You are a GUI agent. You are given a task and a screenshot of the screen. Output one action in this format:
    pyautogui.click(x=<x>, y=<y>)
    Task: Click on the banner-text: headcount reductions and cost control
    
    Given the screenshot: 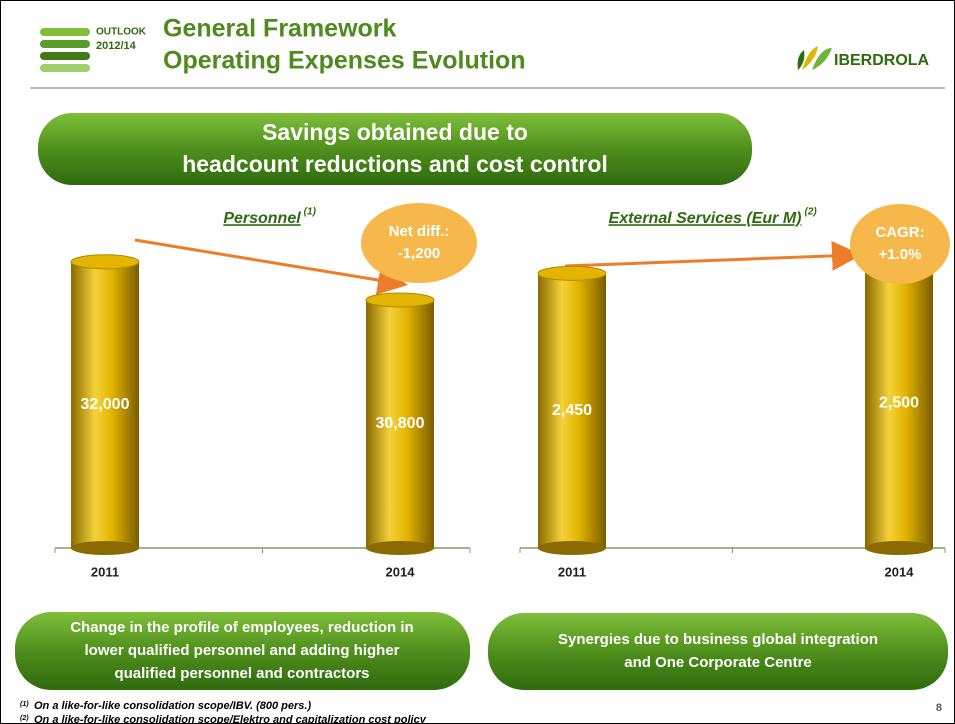 What is the action you would take?
    pyautogui.click(x=395, y=164)
    